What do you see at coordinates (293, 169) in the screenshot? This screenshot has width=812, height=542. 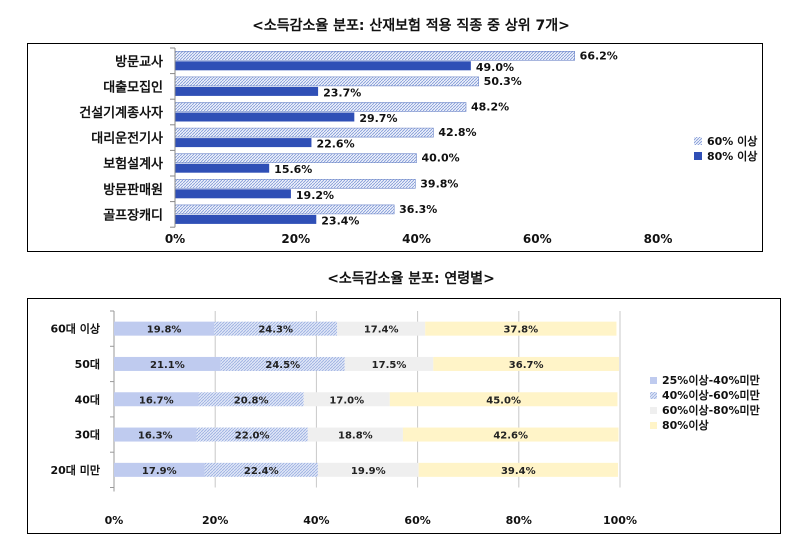 I see `data-label: 15.6%` at bounding box center [293, 169].